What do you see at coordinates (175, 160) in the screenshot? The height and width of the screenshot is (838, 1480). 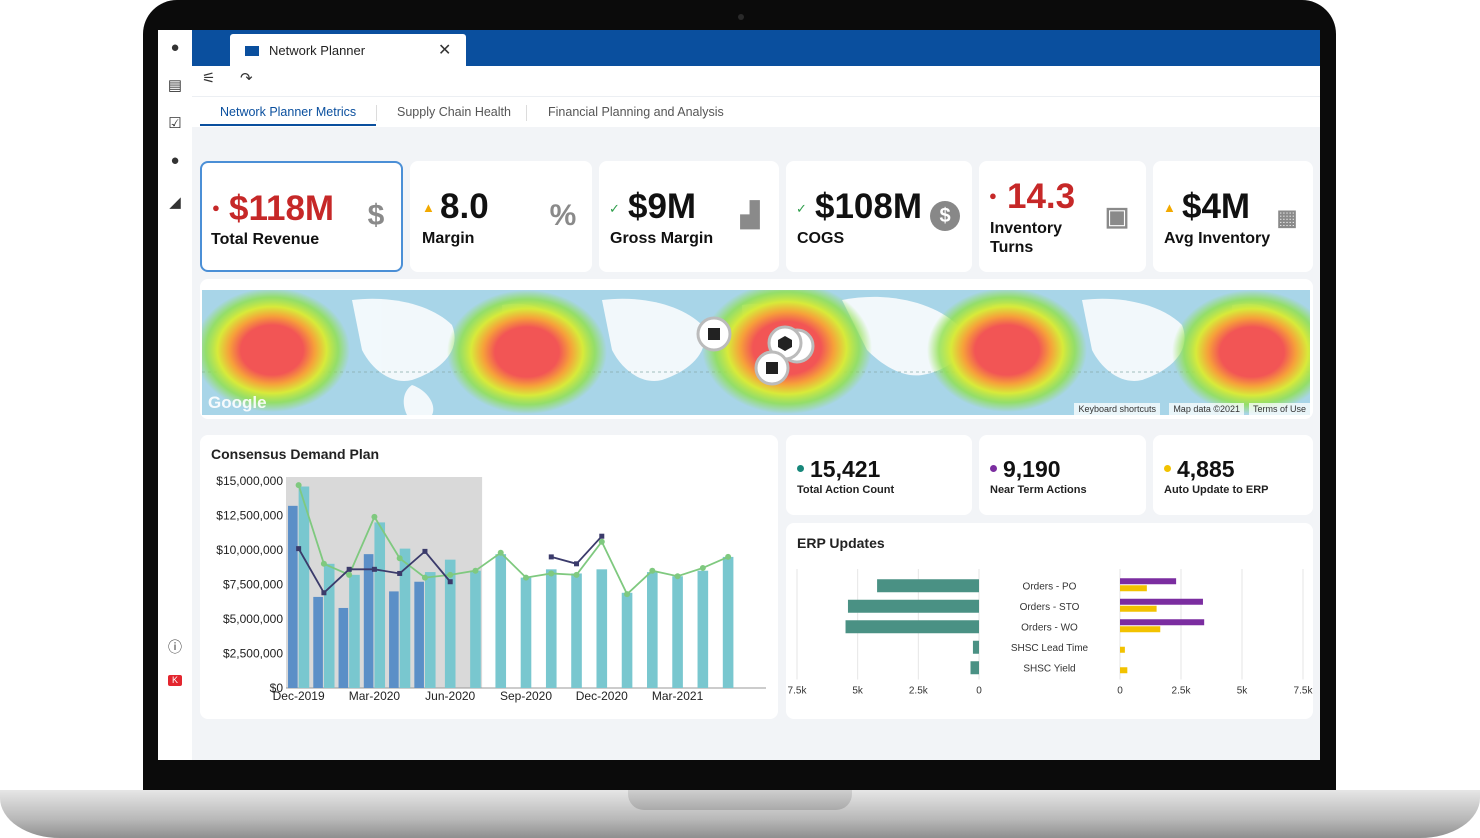 I see `comments-icon: ●` at bounding box center [175, 160].